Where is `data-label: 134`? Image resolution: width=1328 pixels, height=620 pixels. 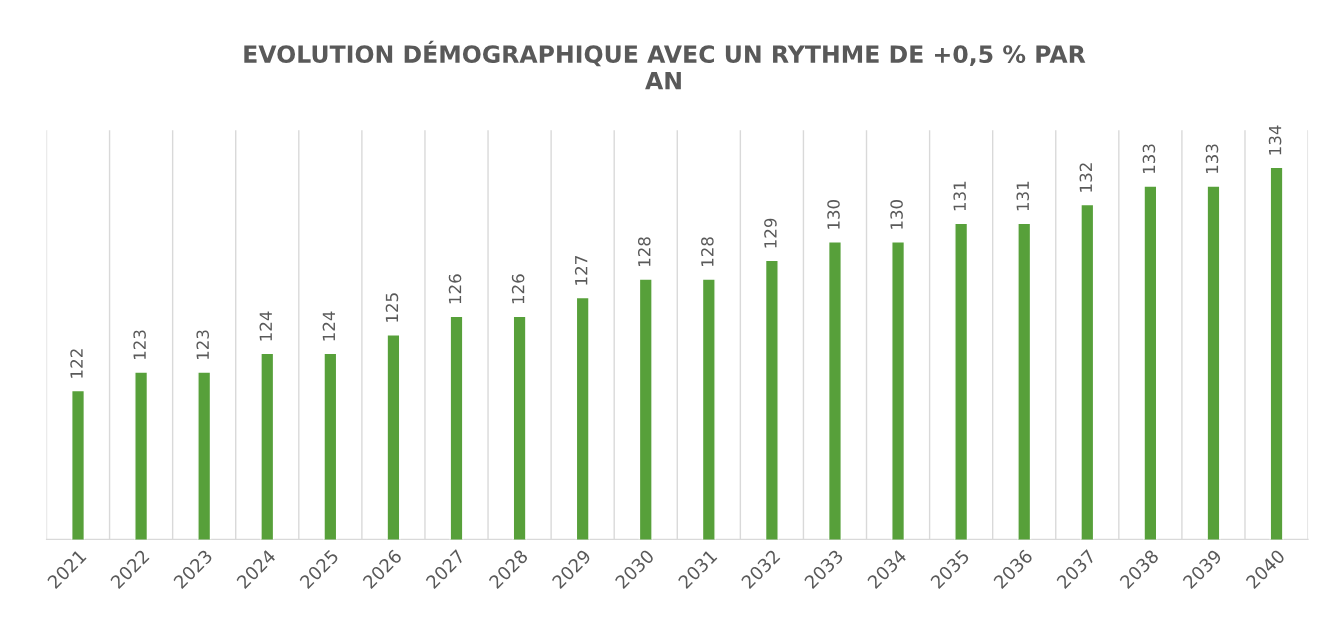
data-label: 134 is located at coordinates (1275, 140).